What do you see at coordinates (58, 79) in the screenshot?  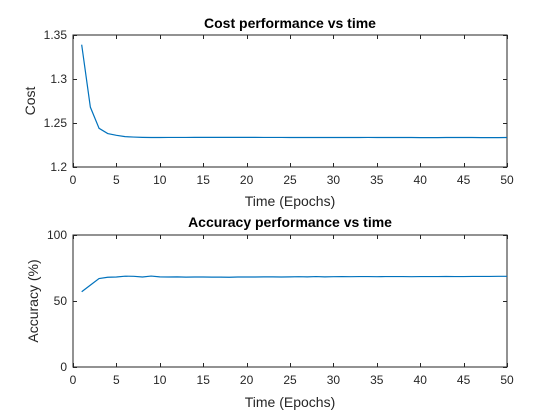 I see `y-tick-label: 1.3` at bounding box center [58, 79].